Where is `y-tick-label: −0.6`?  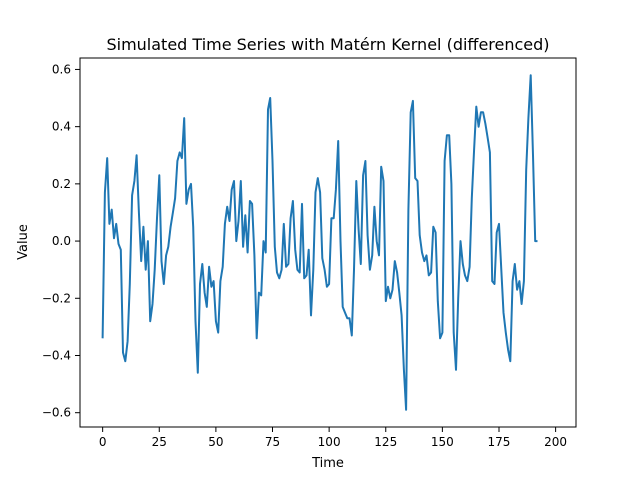
y-tick-label: −0.6 is located at coordinates (56, 413).